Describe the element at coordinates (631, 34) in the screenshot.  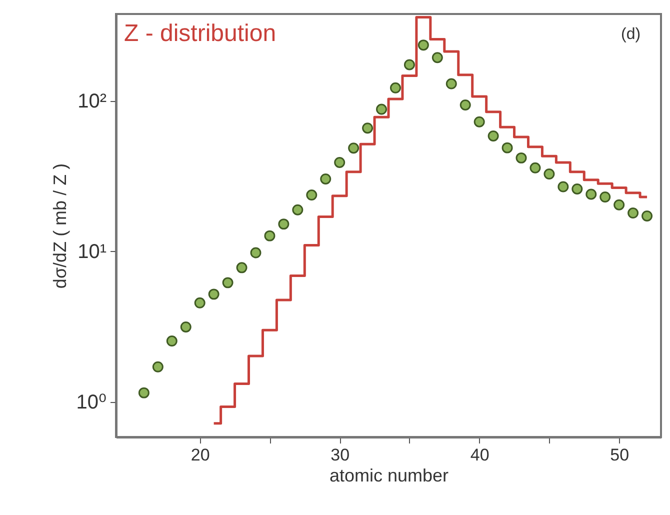
I see `annotation: (d)` at that location.